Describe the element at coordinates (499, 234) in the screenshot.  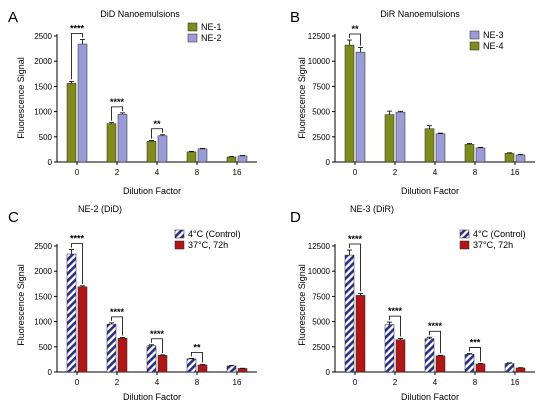
I see `legend-label: 4°C (Control)` at that location.